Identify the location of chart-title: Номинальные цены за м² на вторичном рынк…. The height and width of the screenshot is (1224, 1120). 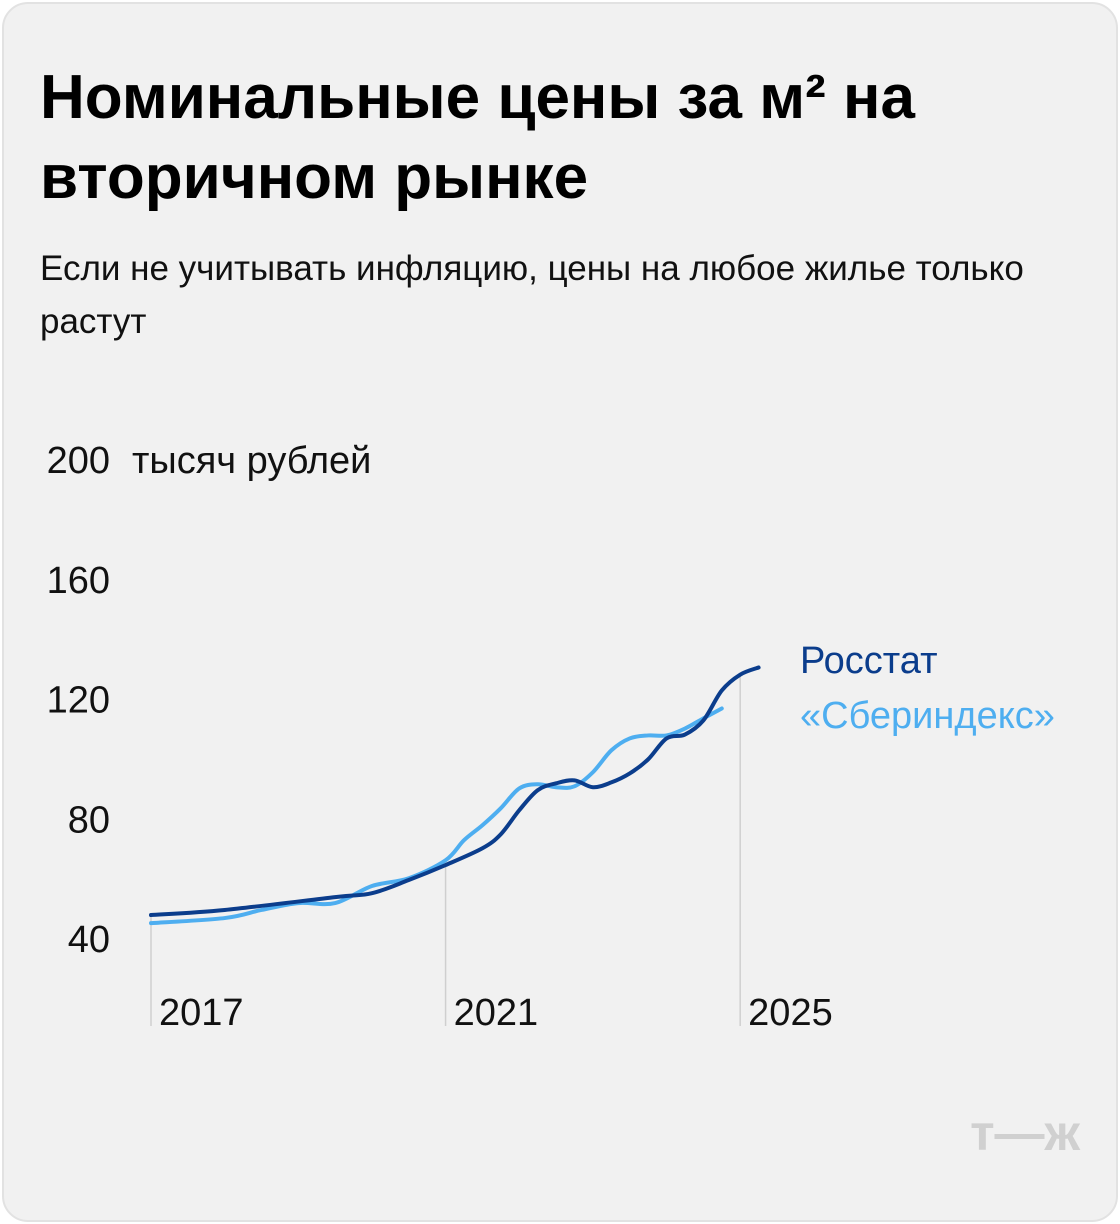
(477, 137).